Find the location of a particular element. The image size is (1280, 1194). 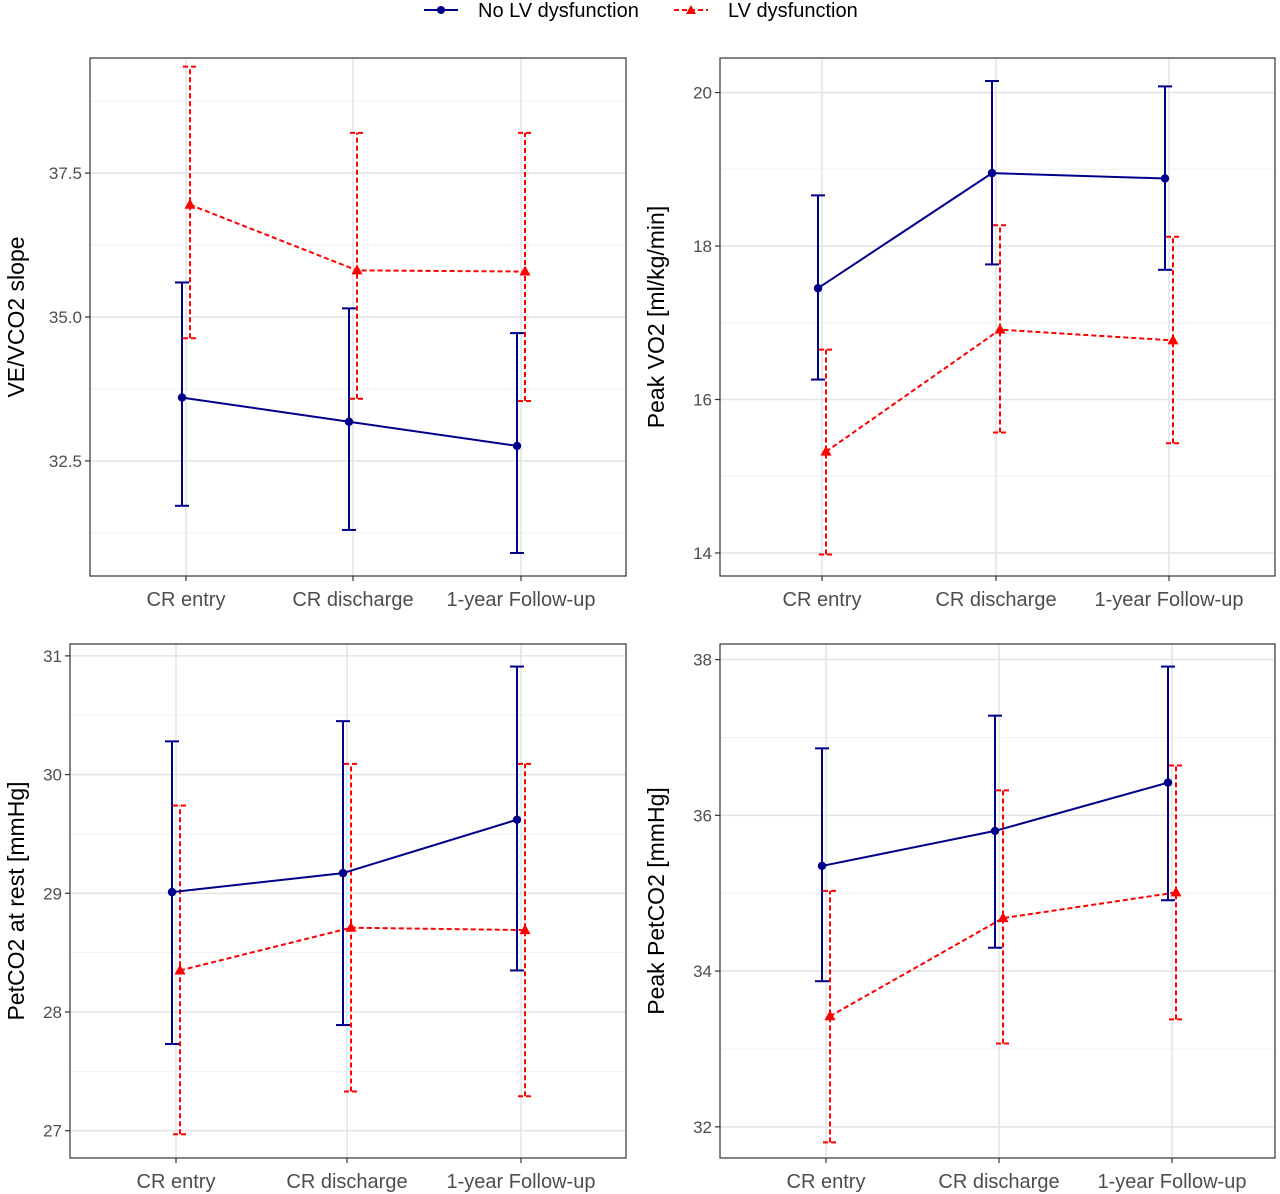

y-tick-label: 32 is located at coordinates (702, 1127).